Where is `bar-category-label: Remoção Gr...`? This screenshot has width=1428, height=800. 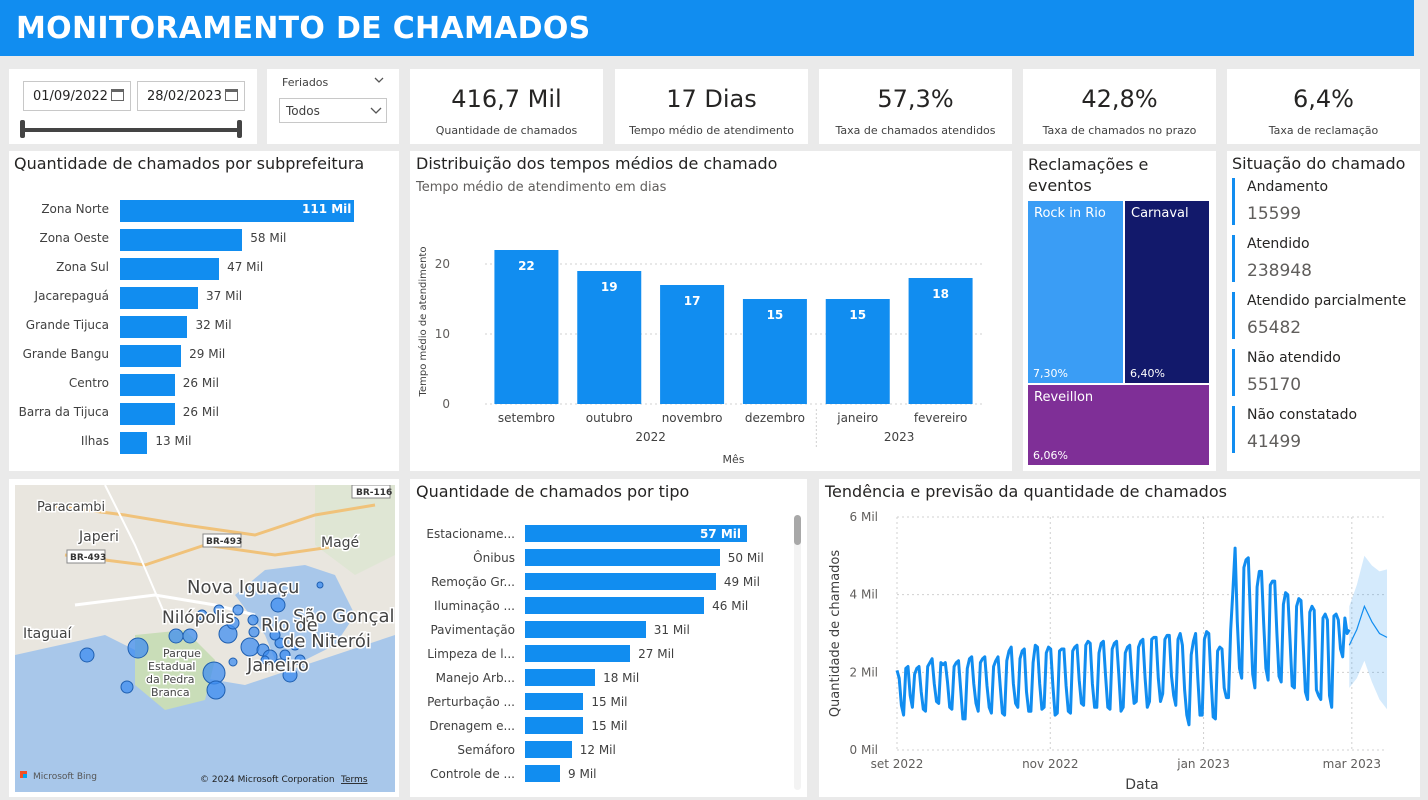 bar-category-label: Remoção Gr... is located at coordinates (473, 582).